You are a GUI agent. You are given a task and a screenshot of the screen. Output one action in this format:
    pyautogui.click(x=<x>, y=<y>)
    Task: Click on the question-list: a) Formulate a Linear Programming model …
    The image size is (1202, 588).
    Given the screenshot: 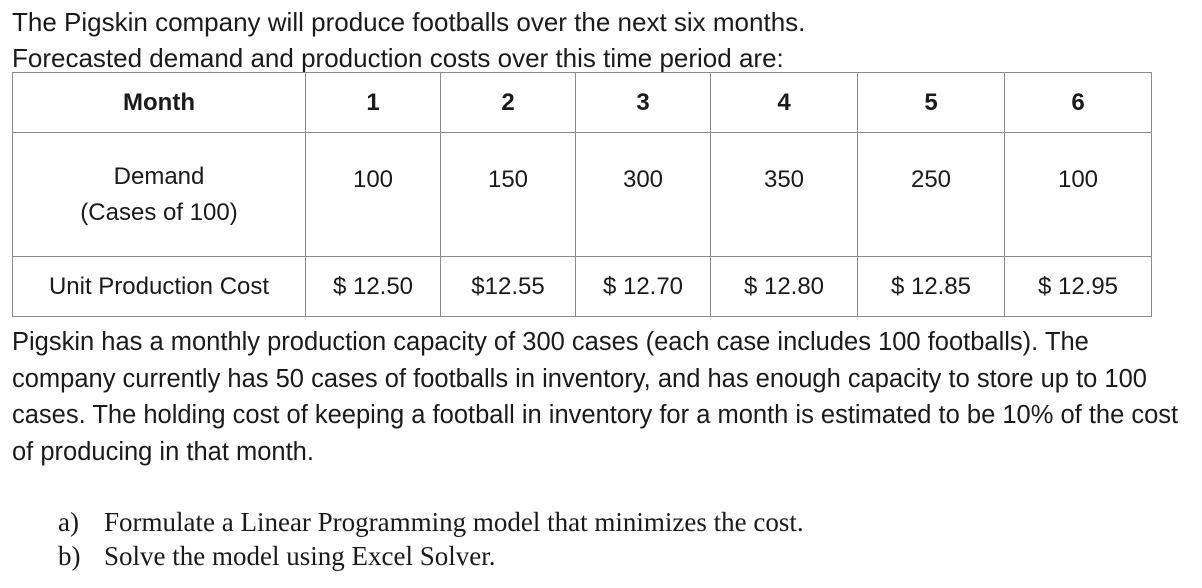 What is the action you would take?
    pyautogui.click(x=431, y=539)
    